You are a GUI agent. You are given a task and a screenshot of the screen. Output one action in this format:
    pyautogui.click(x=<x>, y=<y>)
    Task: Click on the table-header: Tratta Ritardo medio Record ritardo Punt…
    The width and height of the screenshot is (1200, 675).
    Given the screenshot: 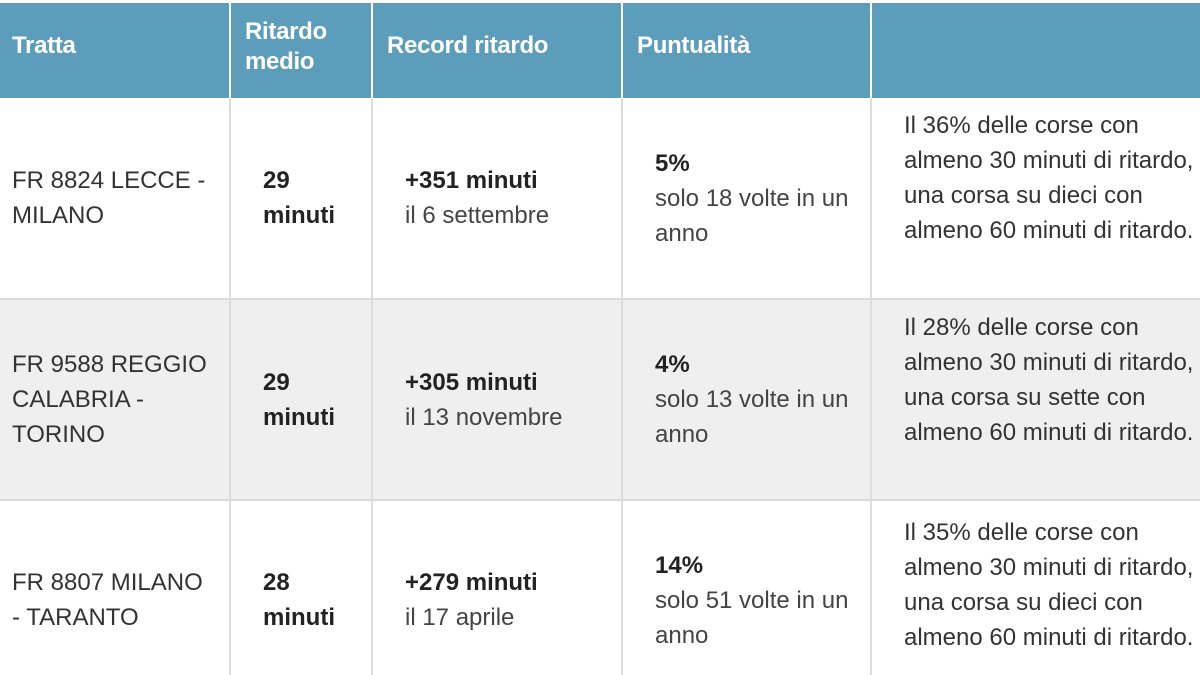 What is the action you would take?
    pyautogui.click(x=600, y=50)
    